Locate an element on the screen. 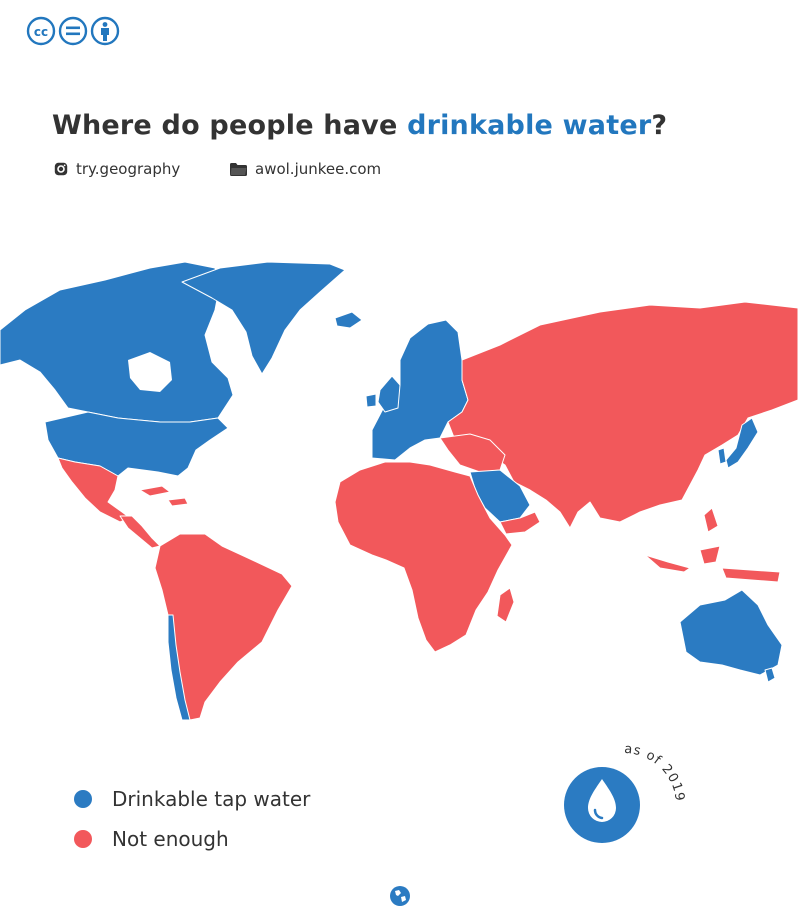 The height and width of the screenshot is (911, 800). legend-item-not-enough: Not enough is located at coordinates (192, 839).